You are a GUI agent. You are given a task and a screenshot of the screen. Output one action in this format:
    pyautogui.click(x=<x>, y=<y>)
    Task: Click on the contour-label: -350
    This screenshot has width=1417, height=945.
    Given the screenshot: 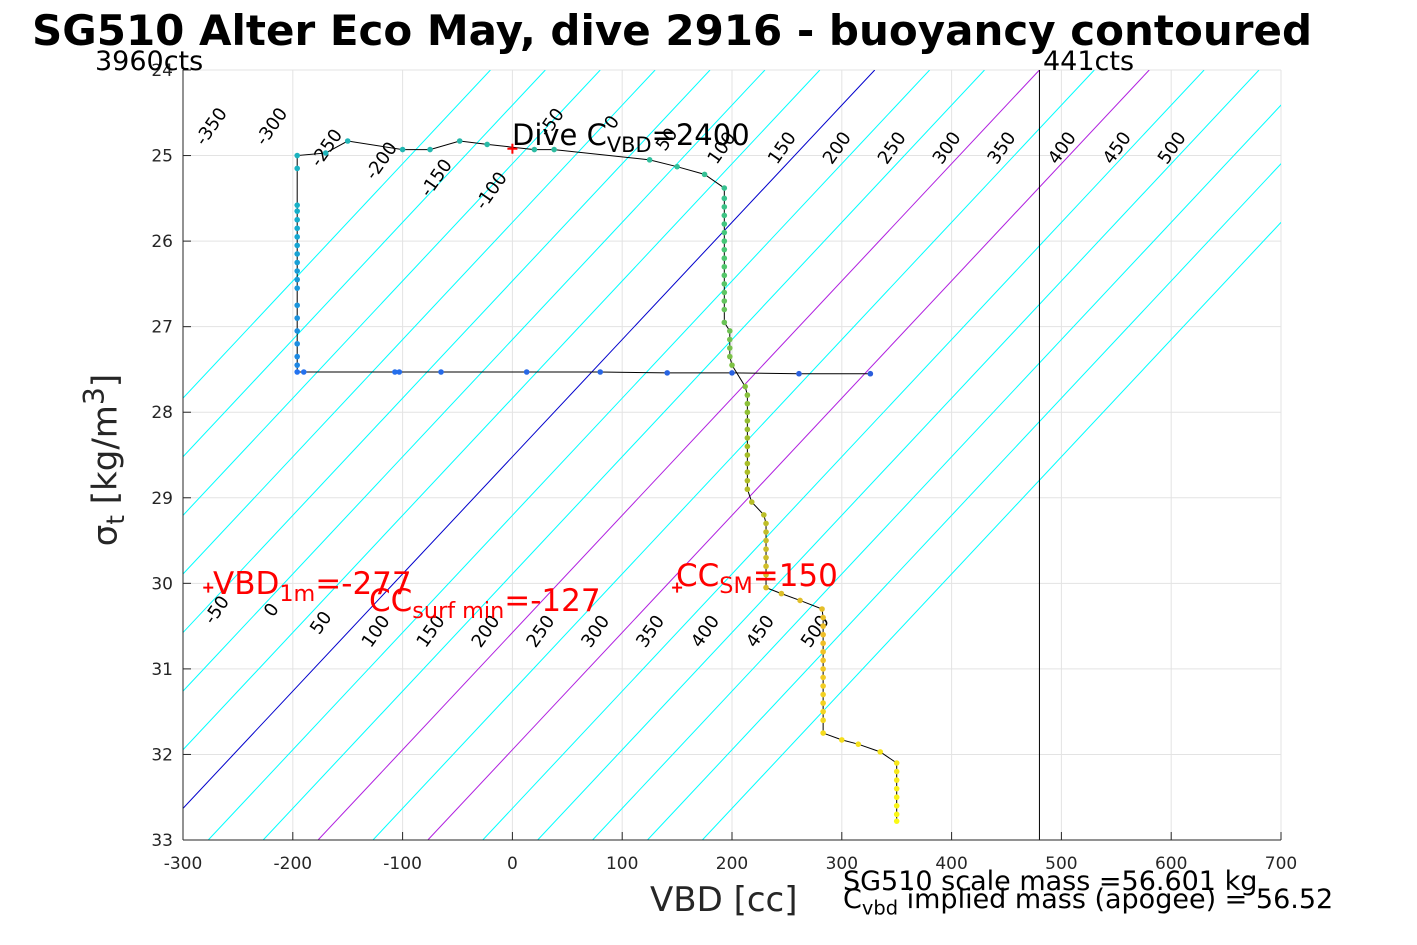 What is the action you would take?
    pyautogui.click(x=211, y=127)
    